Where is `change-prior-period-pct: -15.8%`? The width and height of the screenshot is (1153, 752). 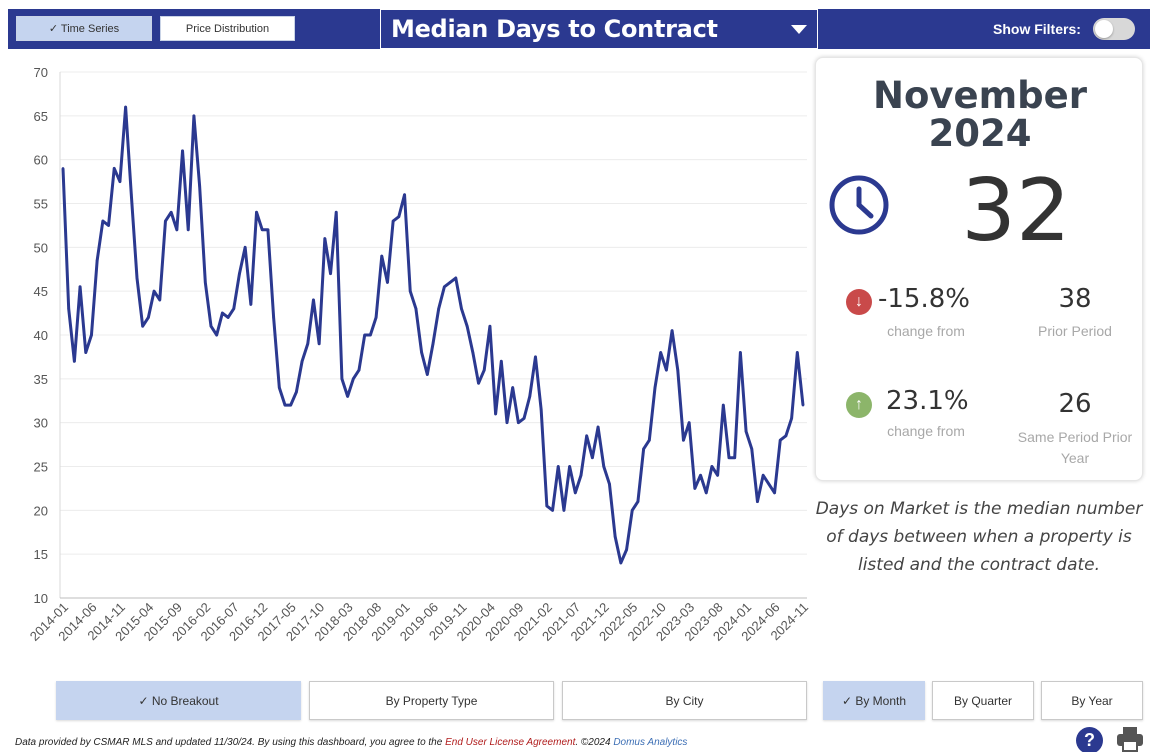
change-prior-period-pct: -15.8% is located at coordinates (924, 299).